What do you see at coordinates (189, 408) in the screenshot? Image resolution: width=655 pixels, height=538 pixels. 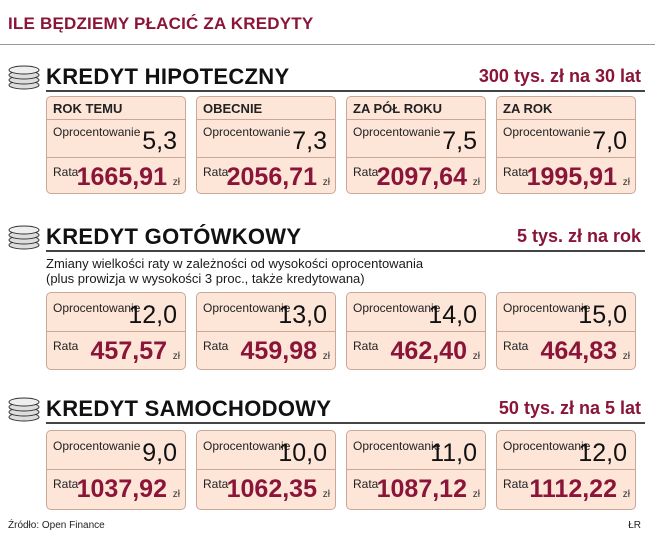 I see `section-title: KREDYT SAMOCHODOWY` at bounding box center [189, 408].